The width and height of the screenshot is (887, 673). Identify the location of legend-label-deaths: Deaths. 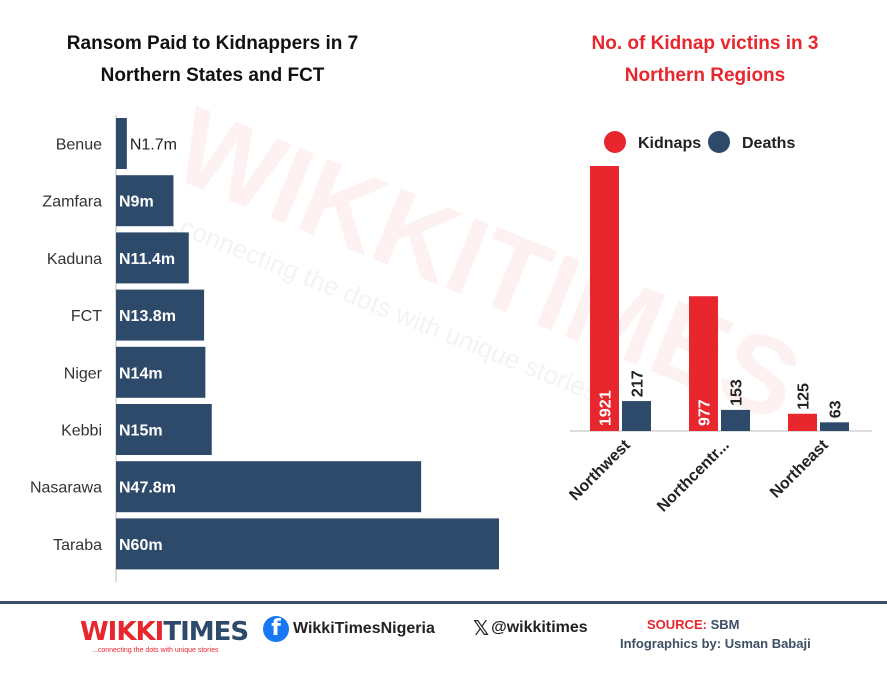
(768, 143).